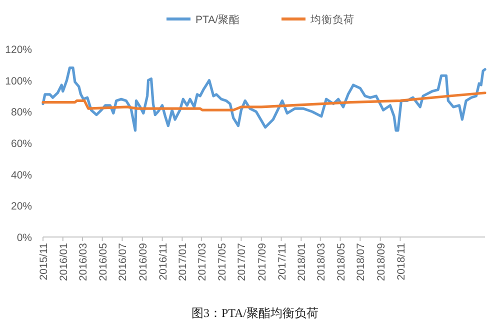  What do you see at coordinates (103, 261) in the screenshot?
I see `x-tick-label: 2016/05` at bounding box center [103, 261].